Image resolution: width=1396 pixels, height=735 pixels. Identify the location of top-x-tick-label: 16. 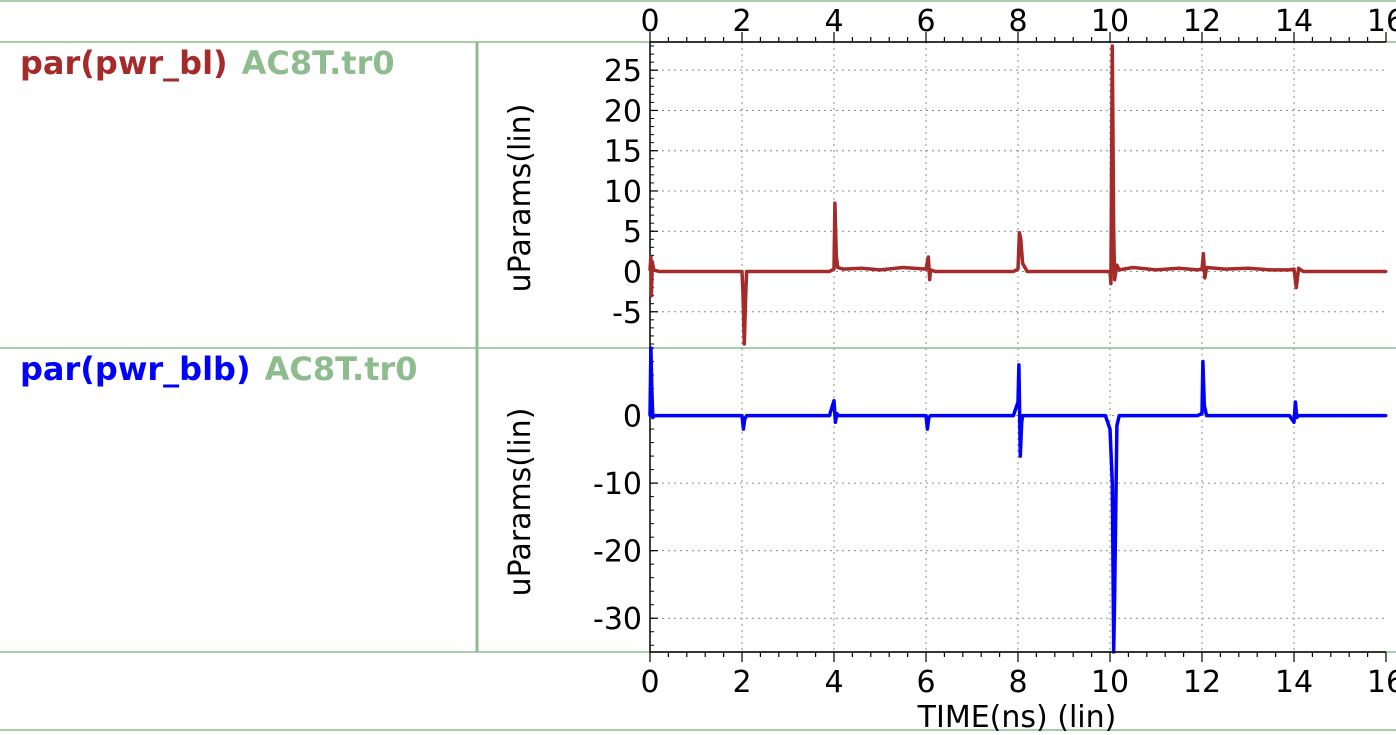
(1381, 21).